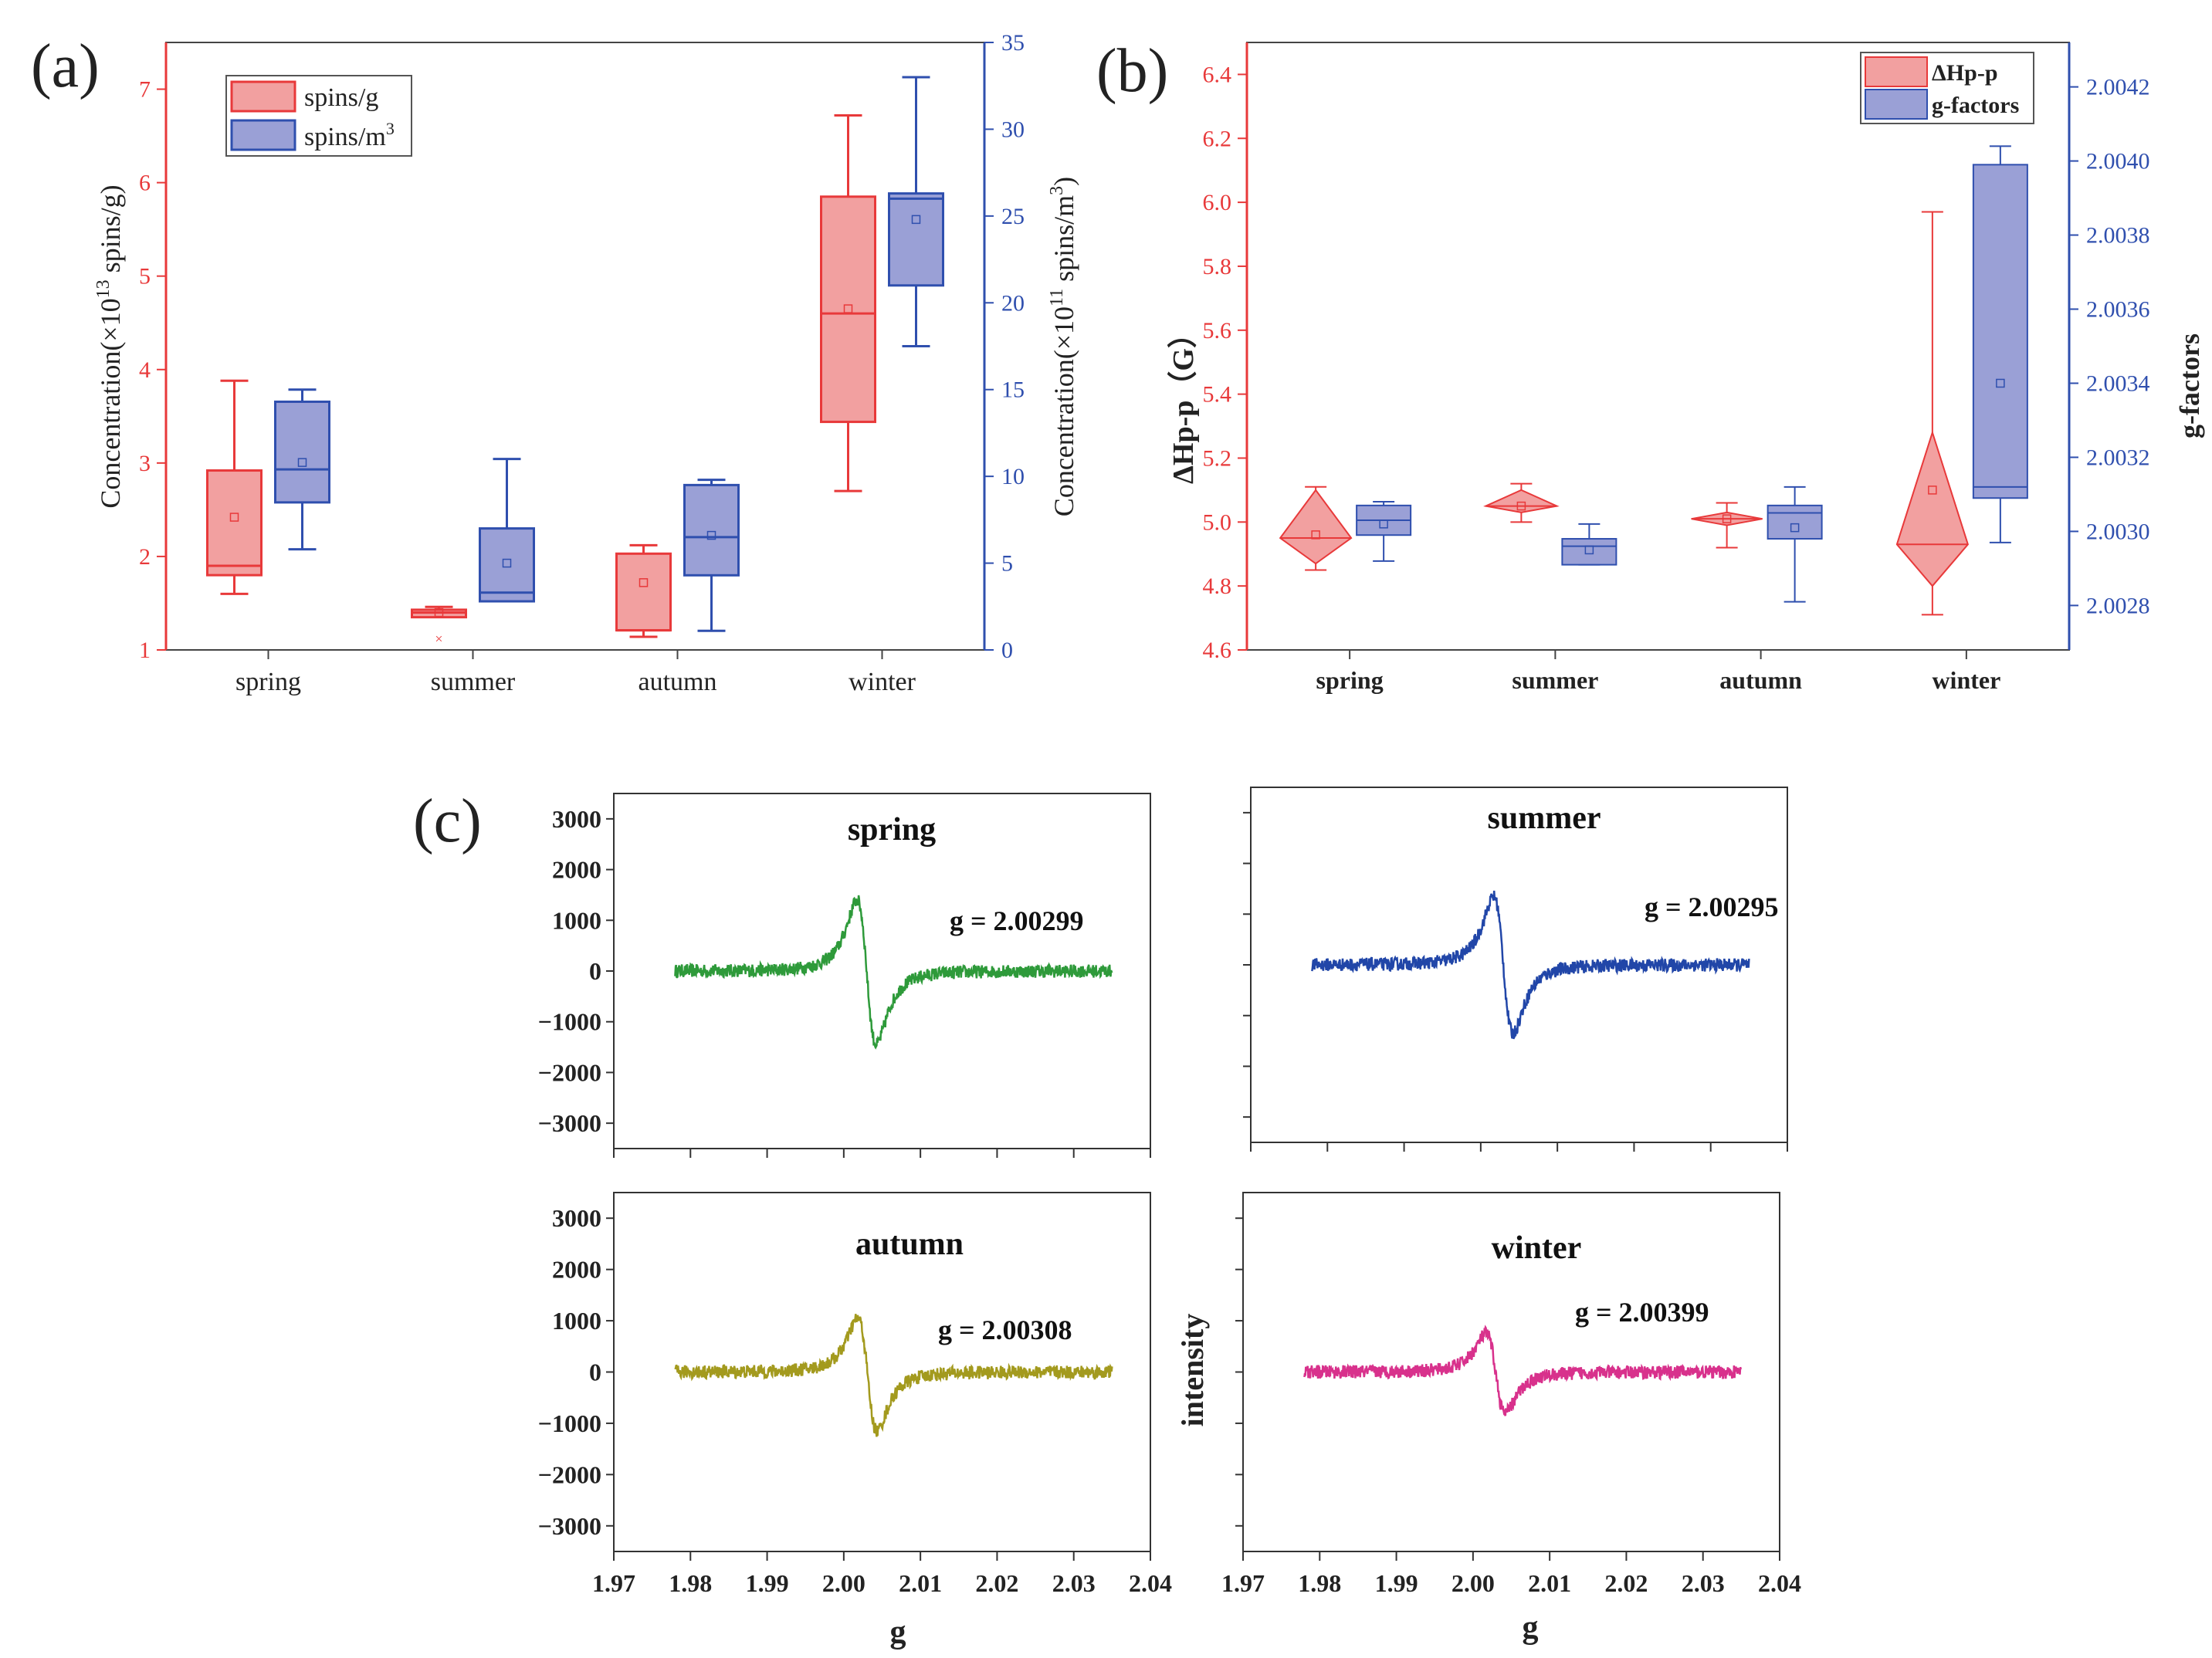  Describe the element at coordinates (882, 682) in the screenshot. I see `a-x-tick-label: winter` at that location.